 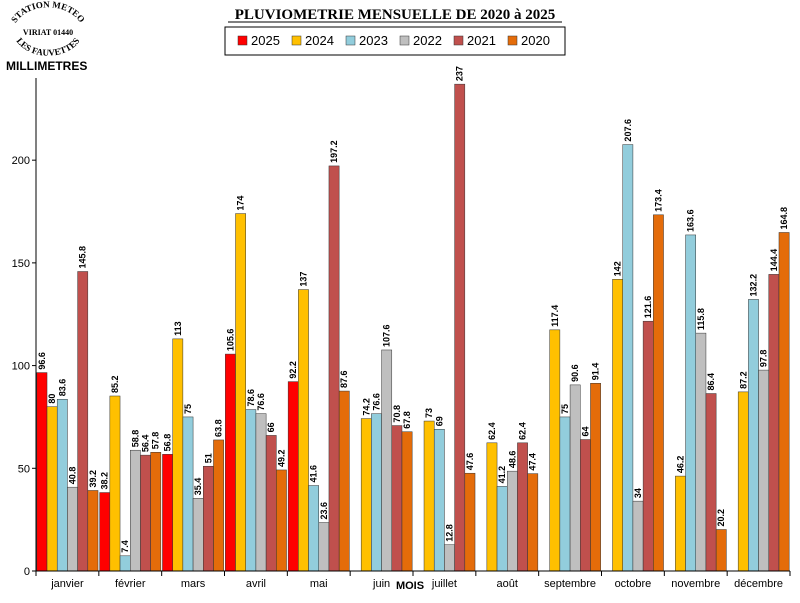 What do you see at coordinates (429, 413) in the screenshot?
I see `data-label: 73` at bounding box center [429, 413].